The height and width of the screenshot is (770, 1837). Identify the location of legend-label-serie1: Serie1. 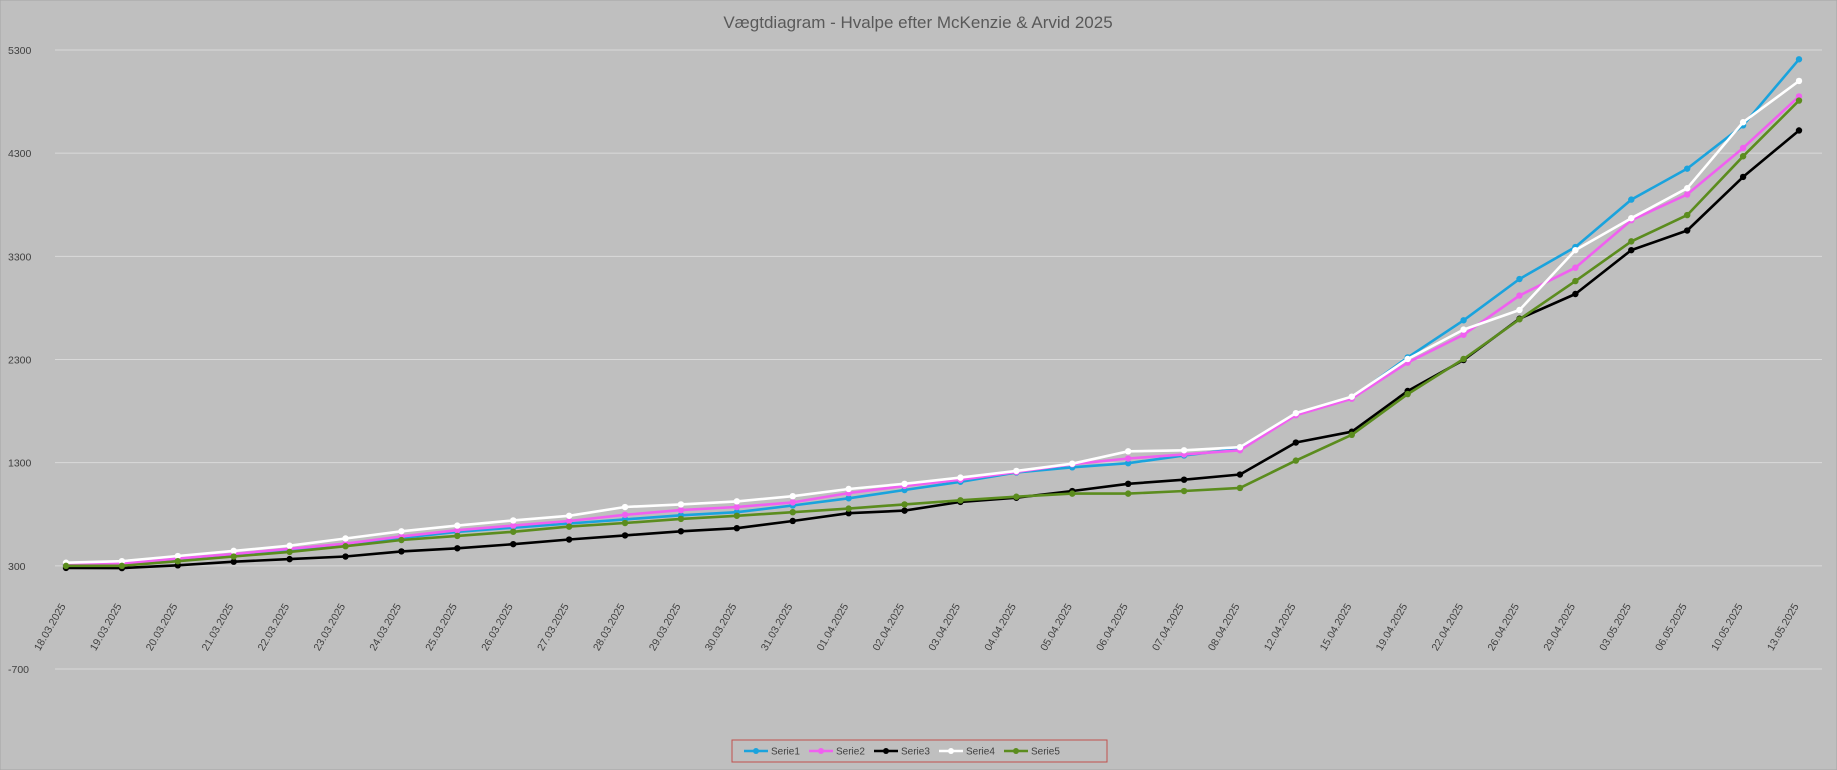
(785, 752).